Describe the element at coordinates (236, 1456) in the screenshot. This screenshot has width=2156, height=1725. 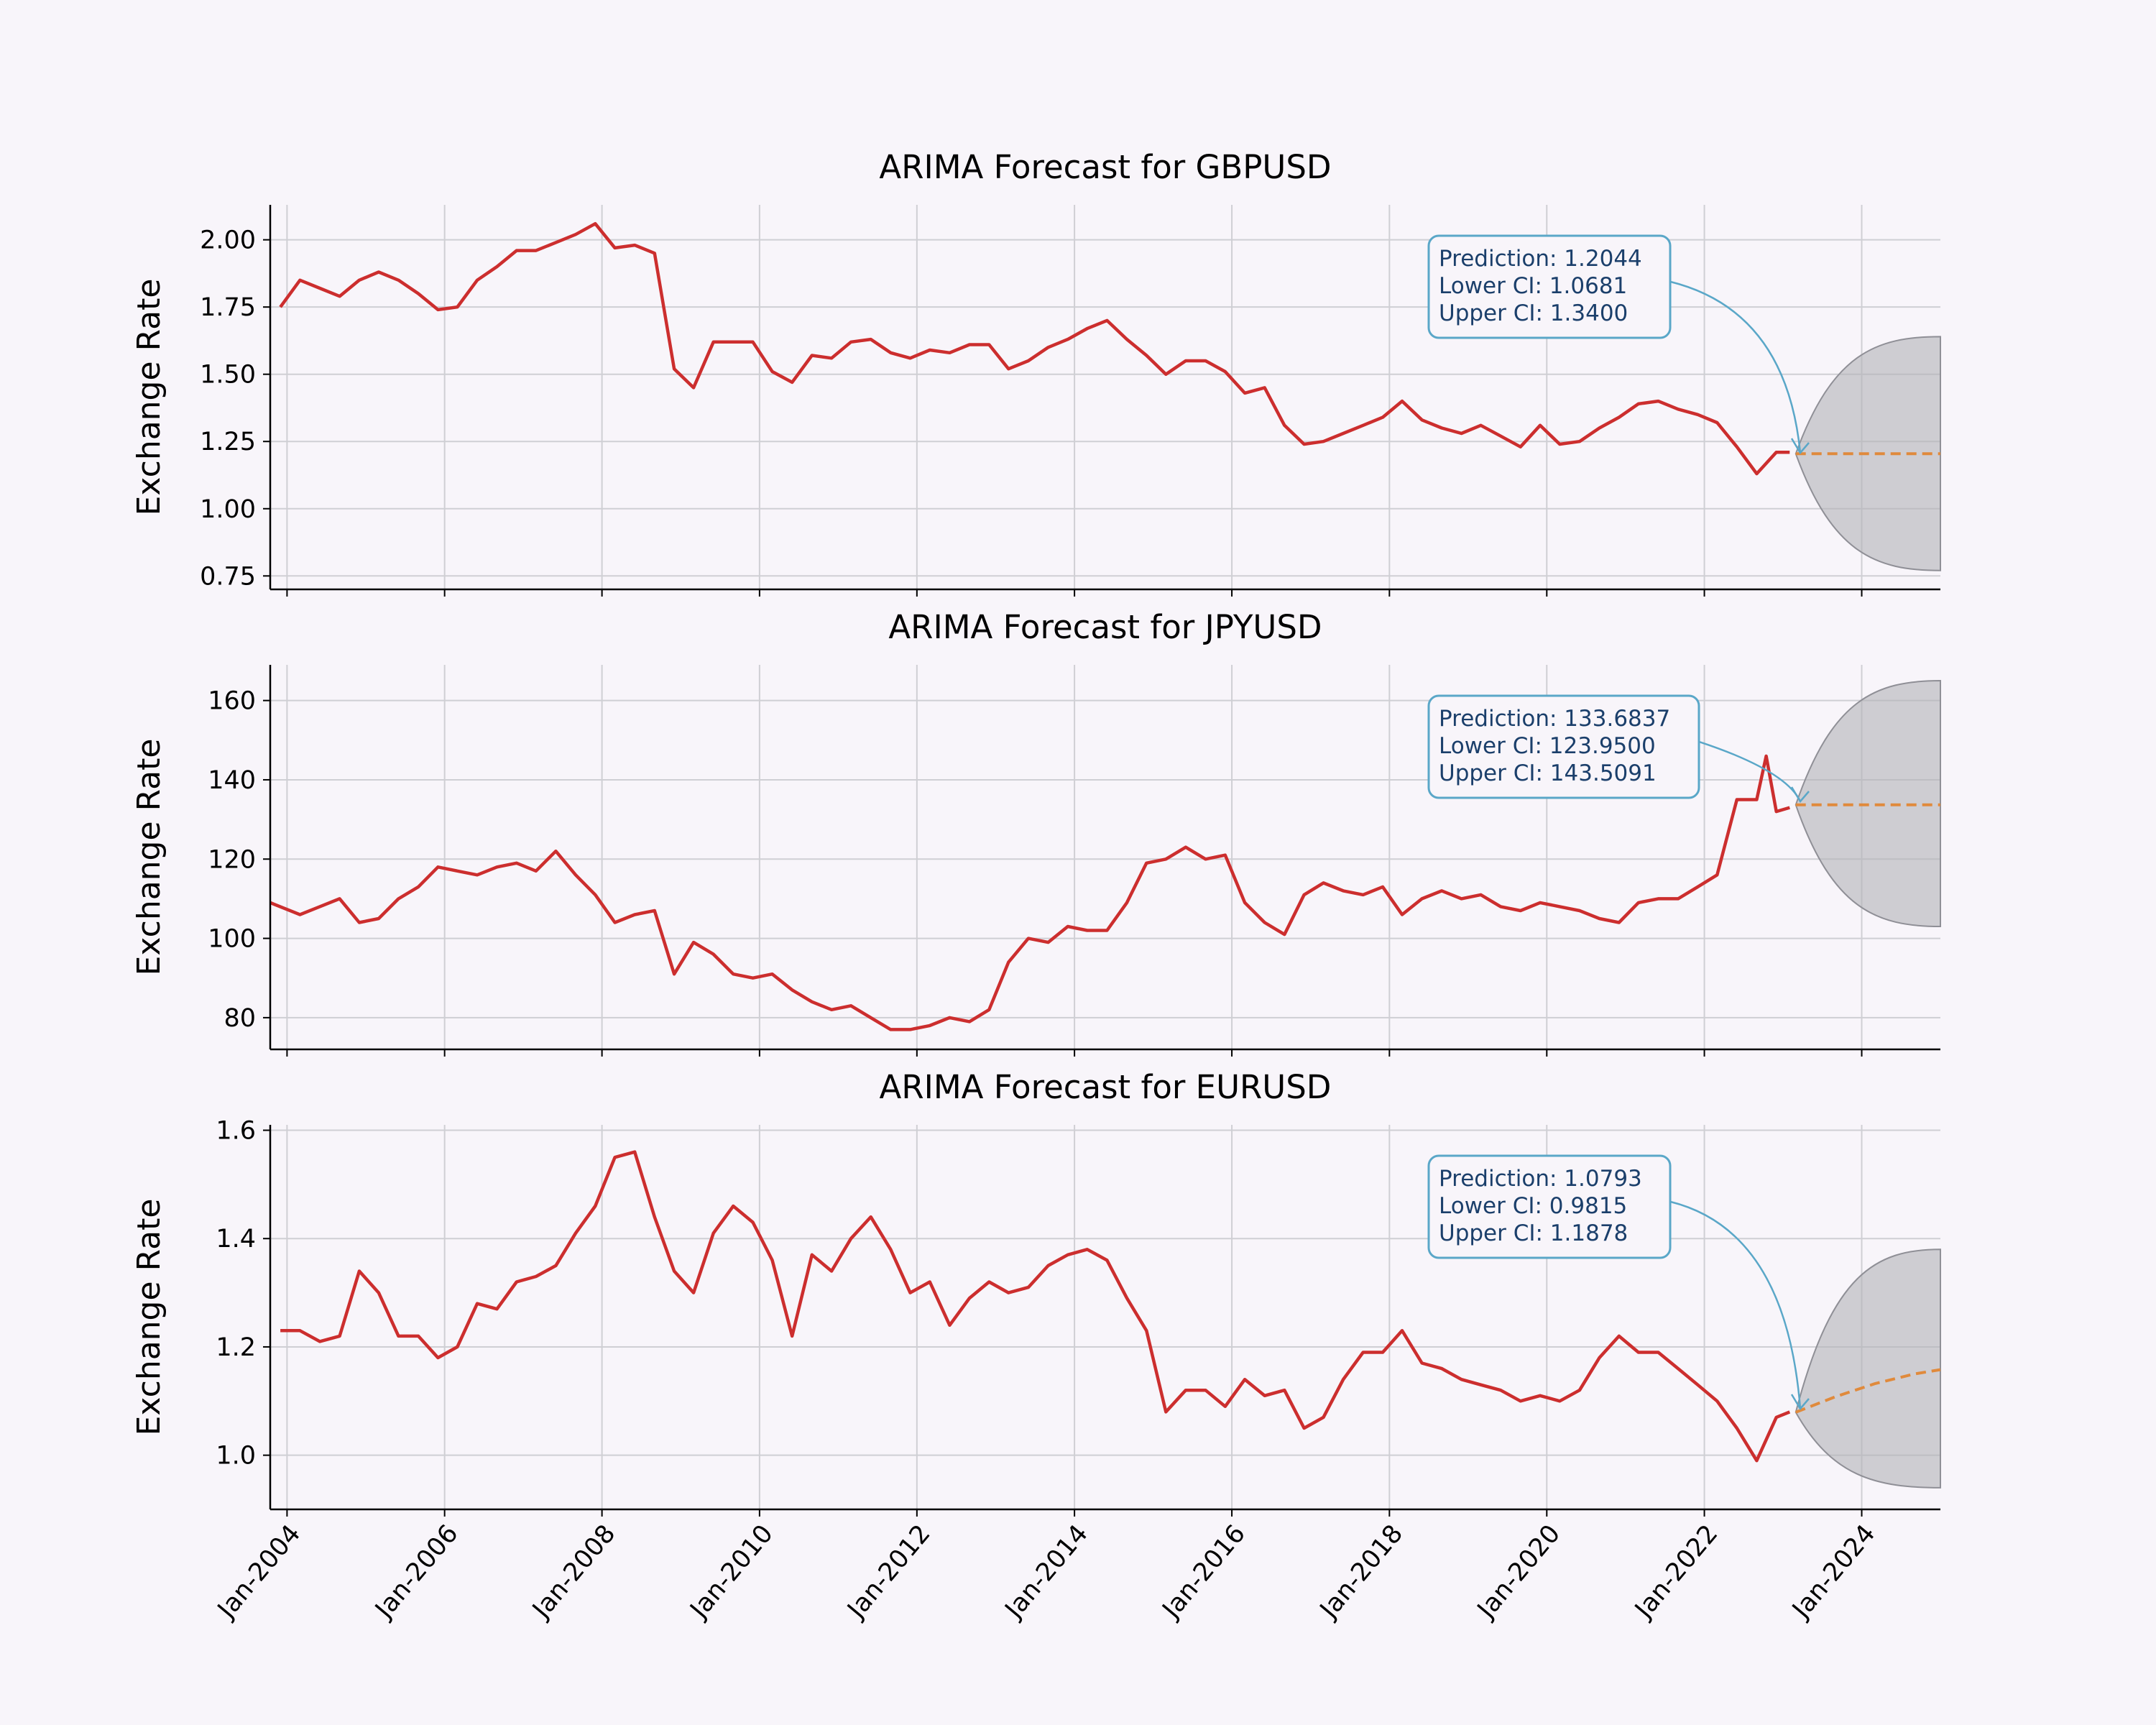
I see `y-tick-label: 1.0` at that location.